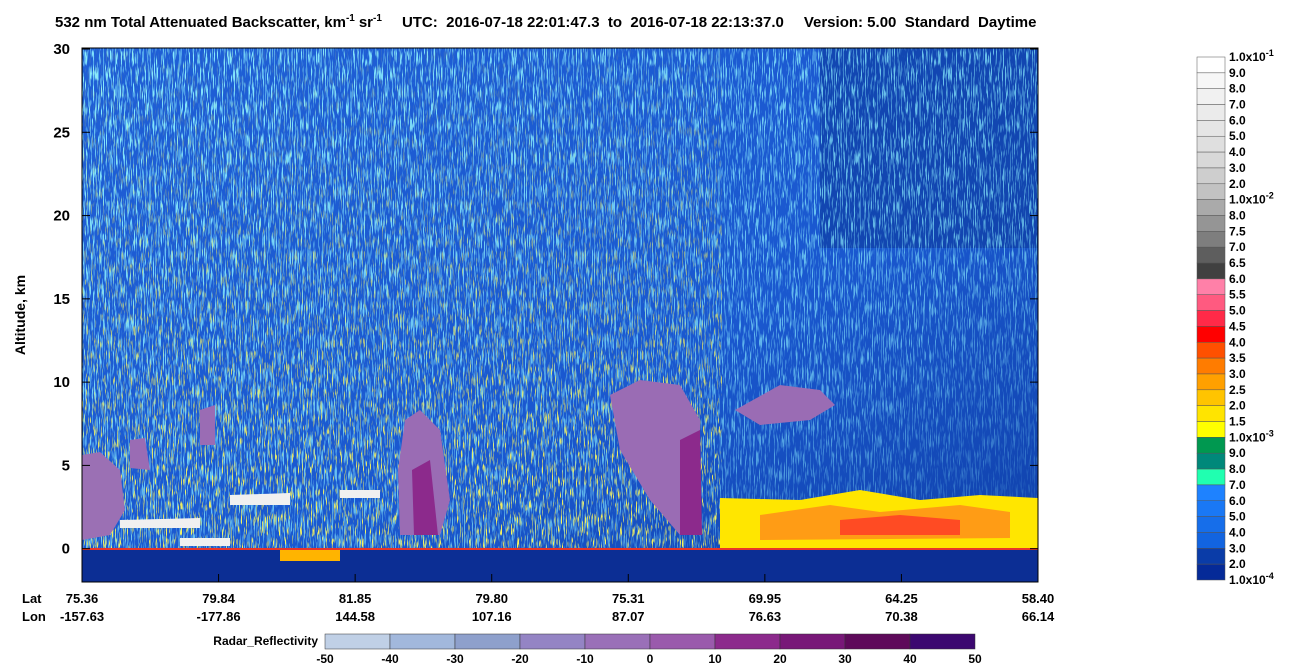 The width and height of the screenshot is (1300, 672). Describe the element at coordinates (492, 616) in the screenshot. I see `x-tick-label: 107.16` at that location.